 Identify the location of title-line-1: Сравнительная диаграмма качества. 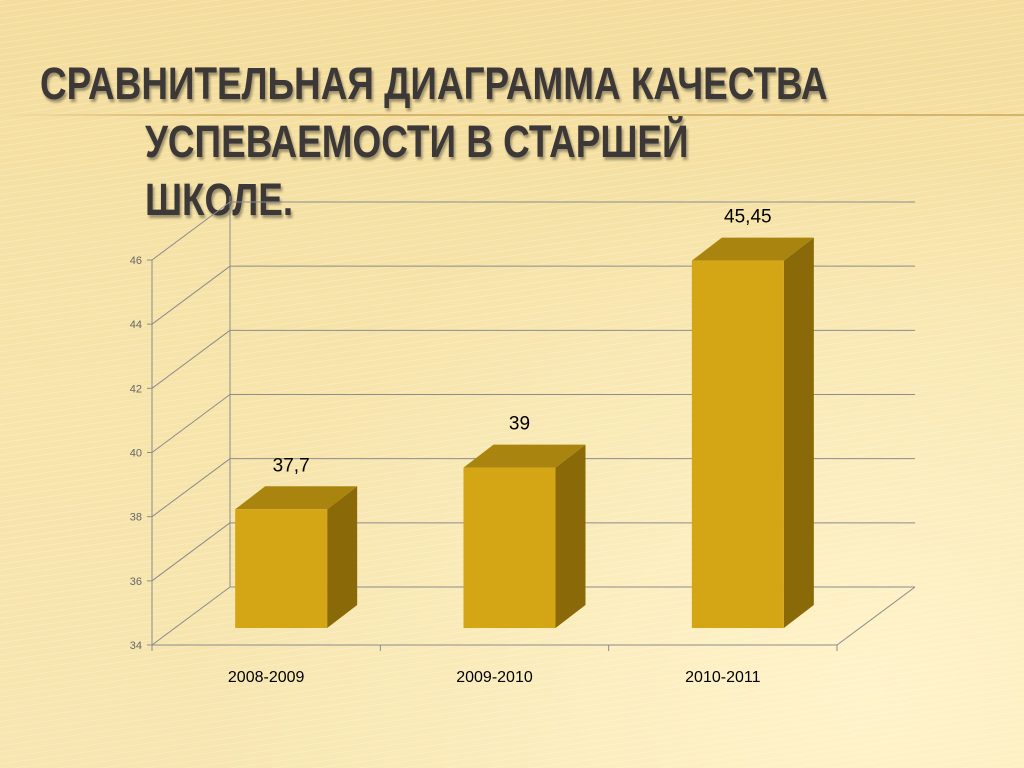
(434, 83).